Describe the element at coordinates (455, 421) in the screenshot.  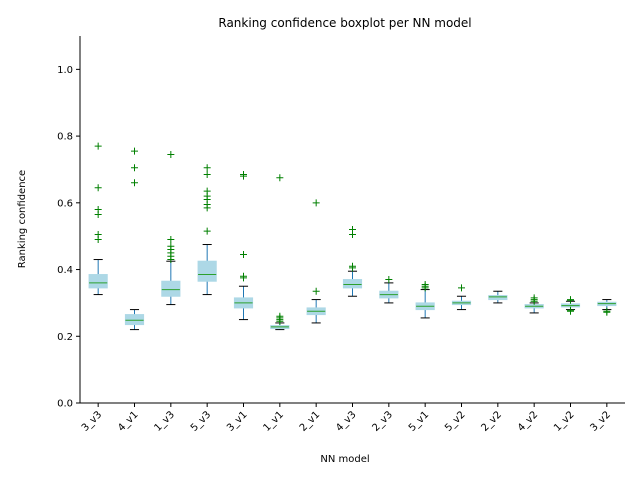
I see `x-tick-label: 5_v2` at that location.